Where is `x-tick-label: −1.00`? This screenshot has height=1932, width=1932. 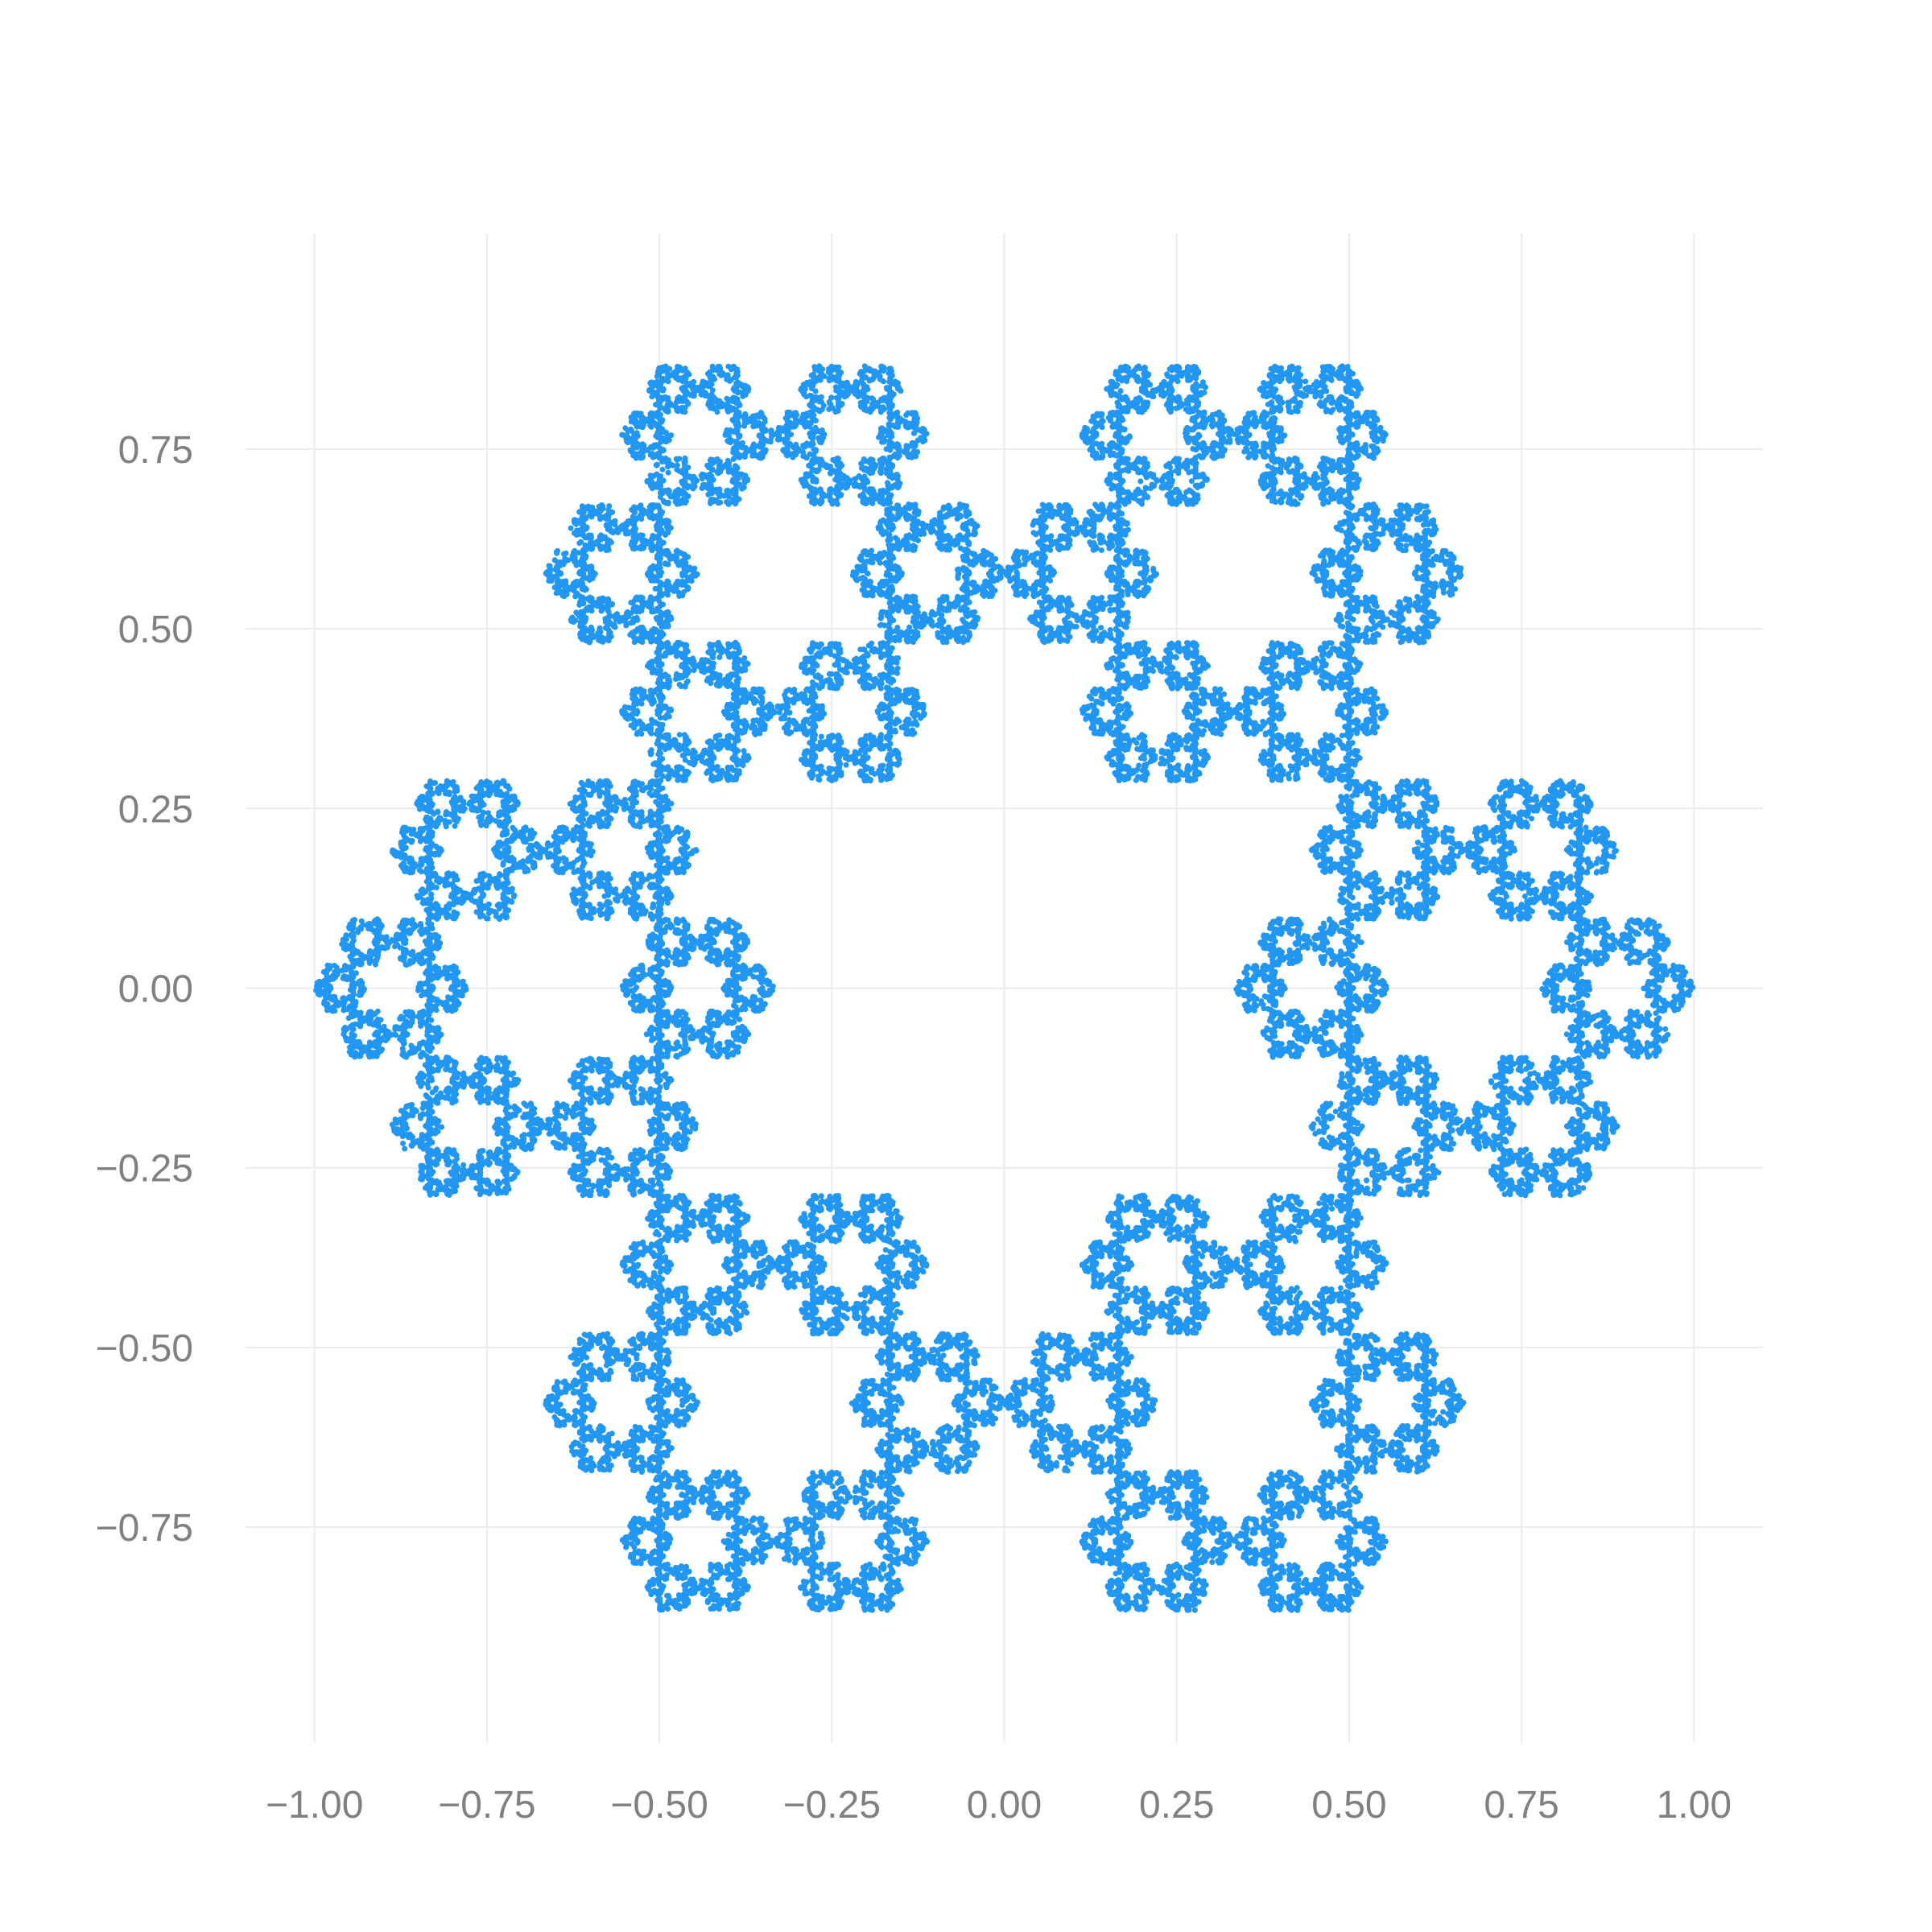
x-tick-label: −1.00 is located at coordinates (314, 1805).